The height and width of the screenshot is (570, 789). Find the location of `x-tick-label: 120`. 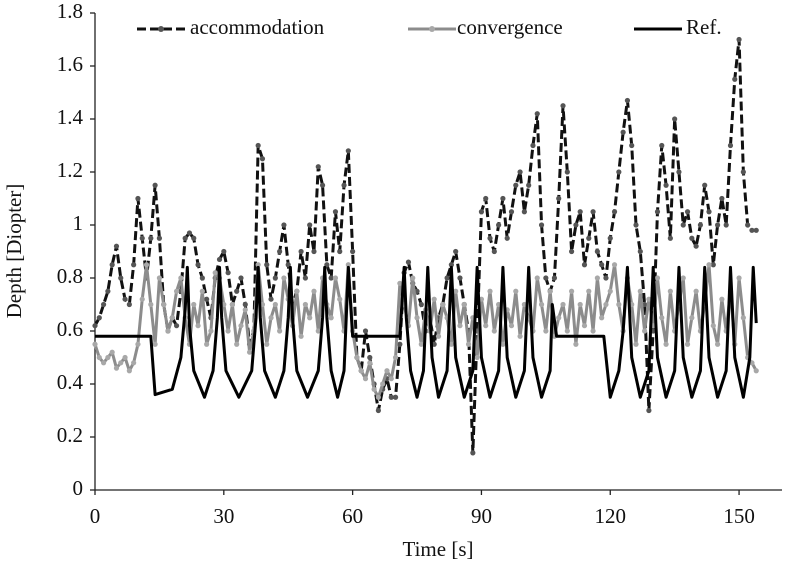

x-tick-label: 120 is located at coordinates (611, 516).